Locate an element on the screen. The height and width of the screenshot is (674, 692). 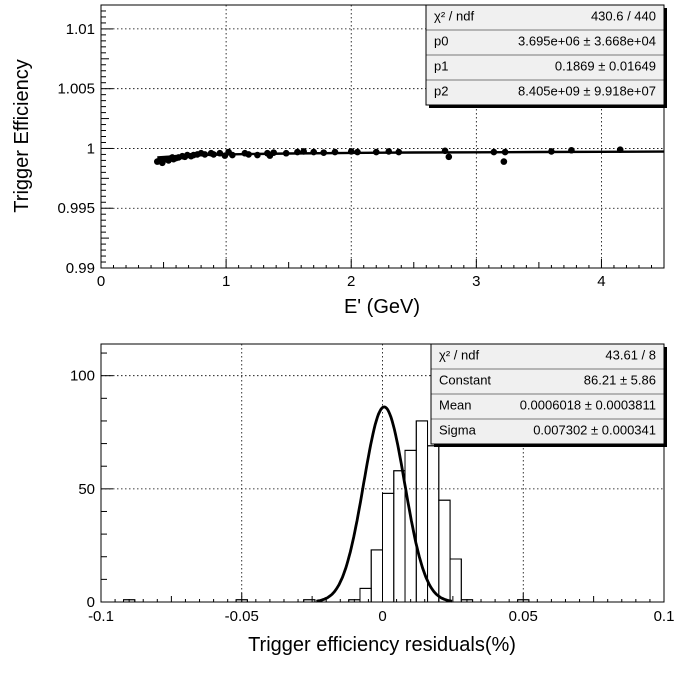
top-stats-label: p2 is located at coordinates (441, 91).